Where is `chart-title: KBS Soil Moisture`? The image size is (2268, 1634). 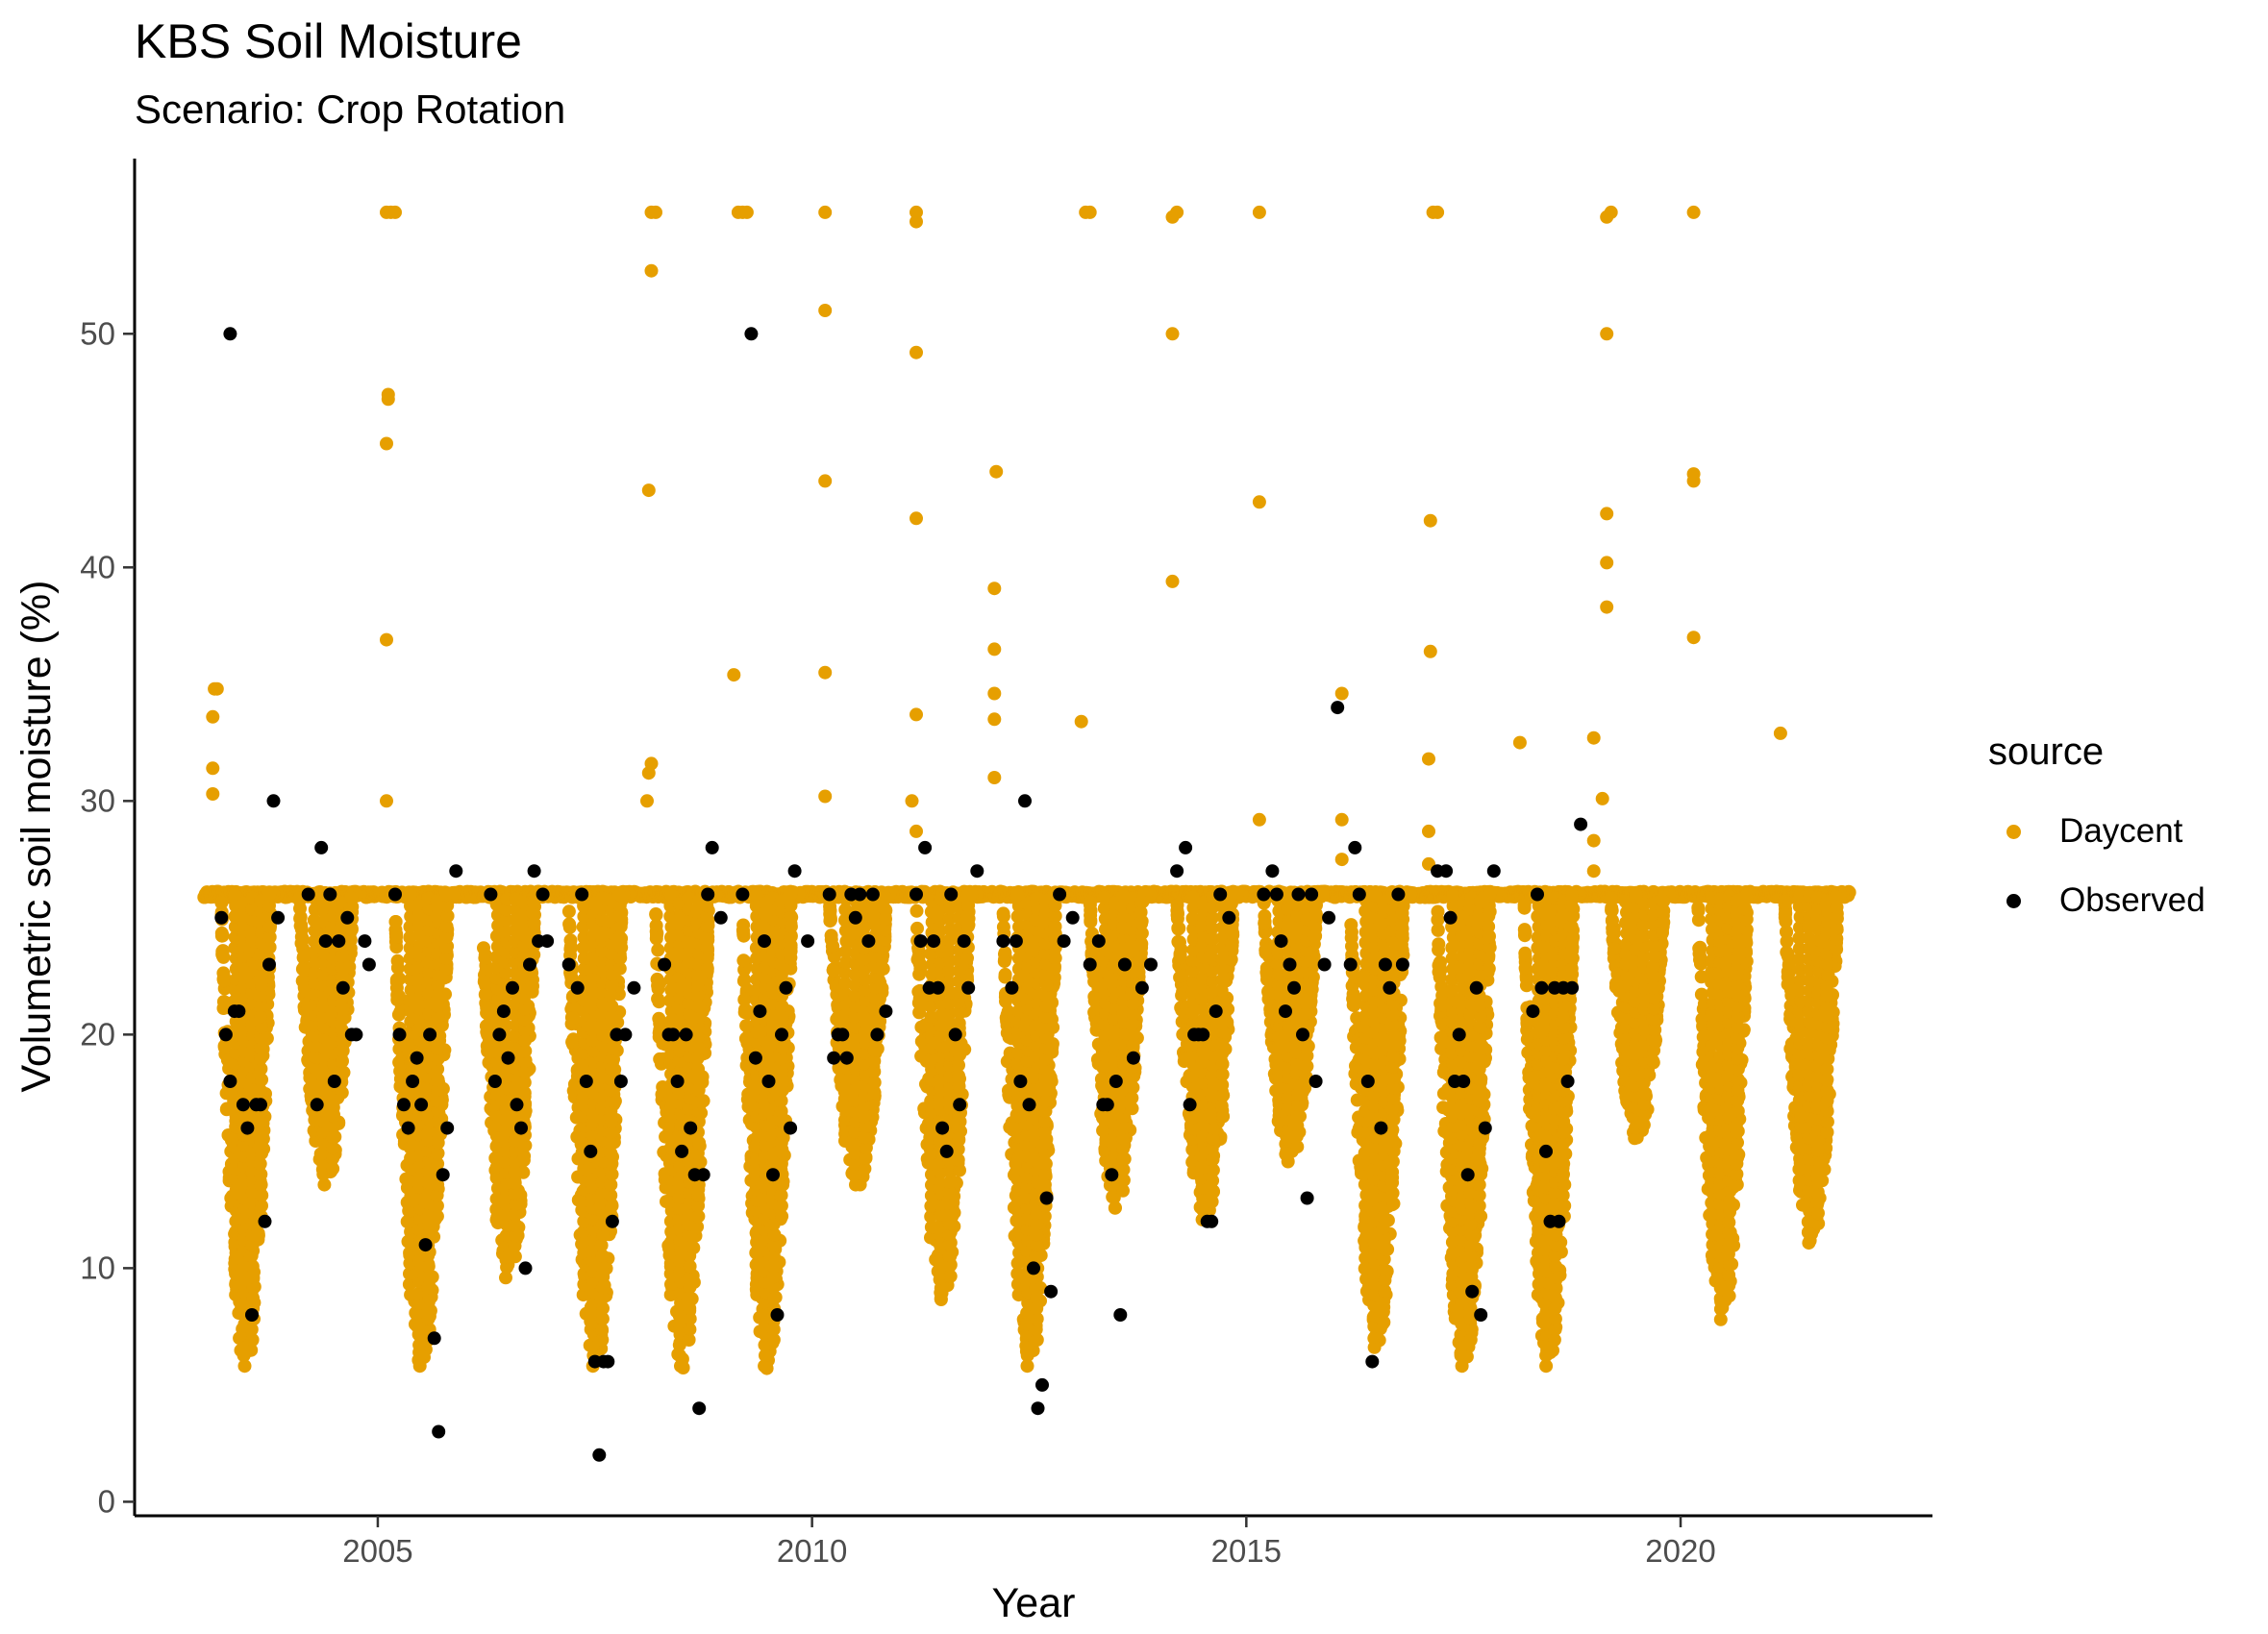
chart-title: KBS Soil Moisture is located at coordinates (328, 41).